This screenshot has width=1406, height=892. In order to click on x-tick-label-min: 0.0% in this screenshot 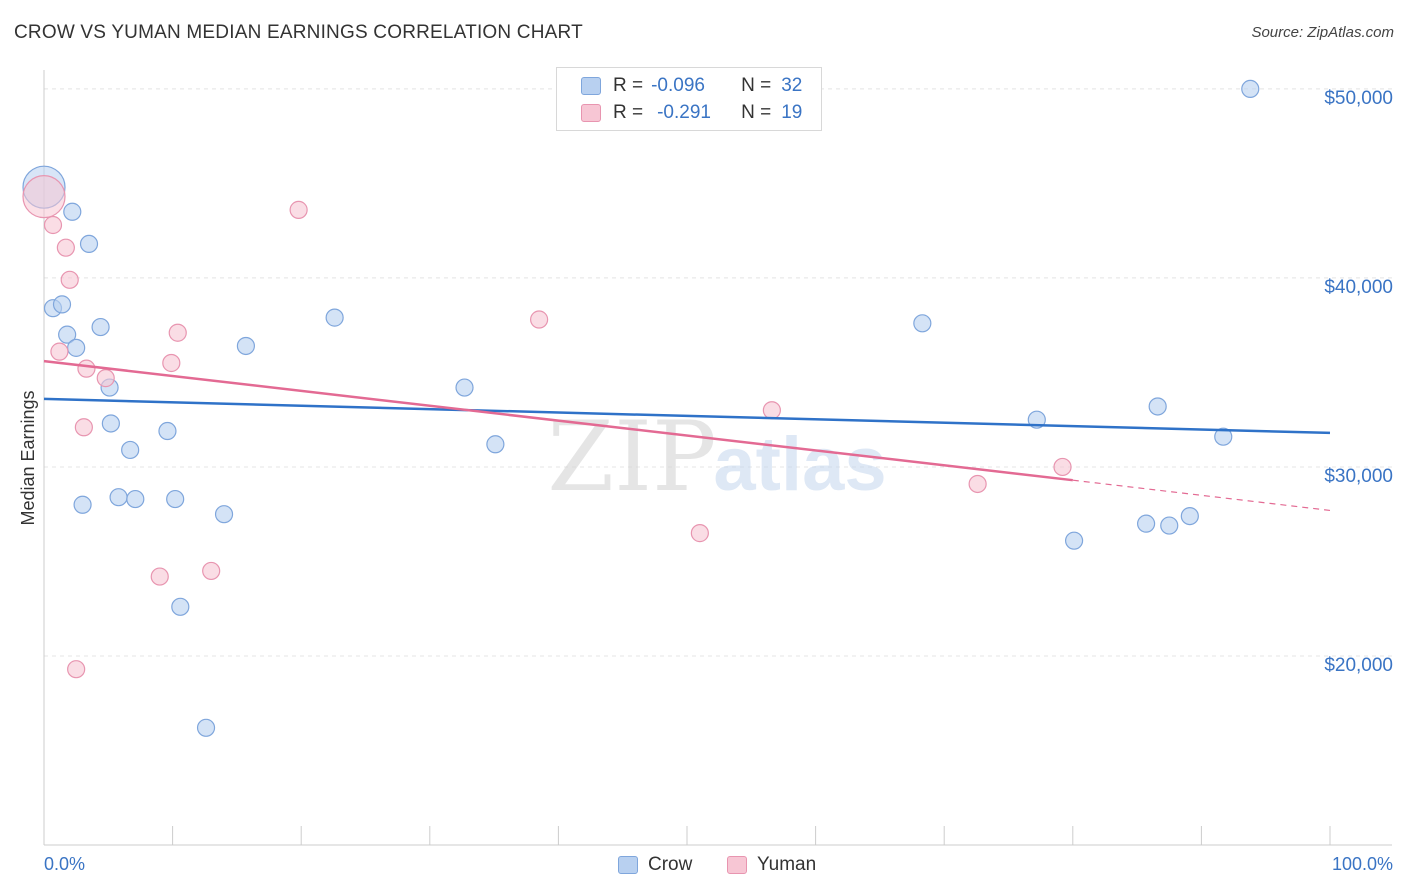, I will do `click(64, 864)`.